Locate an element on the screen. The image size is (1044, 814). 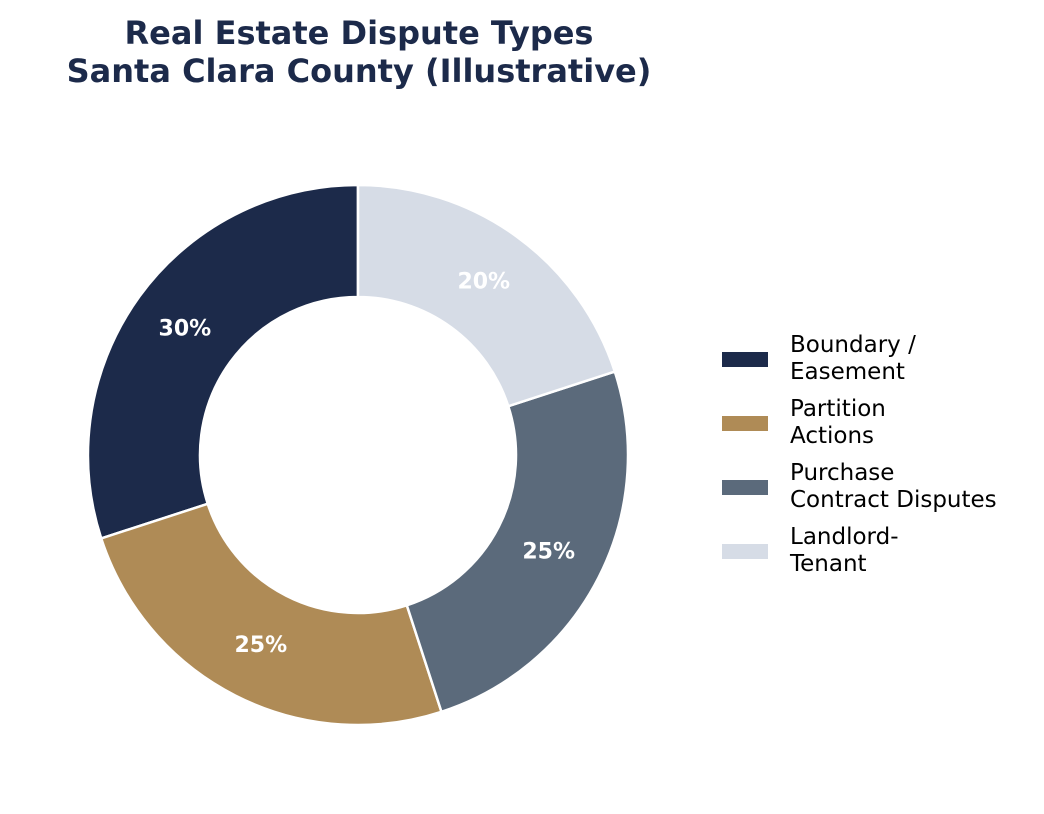
legend-item-partition-actions: Partition Actions is located at coordinates (877, 423).